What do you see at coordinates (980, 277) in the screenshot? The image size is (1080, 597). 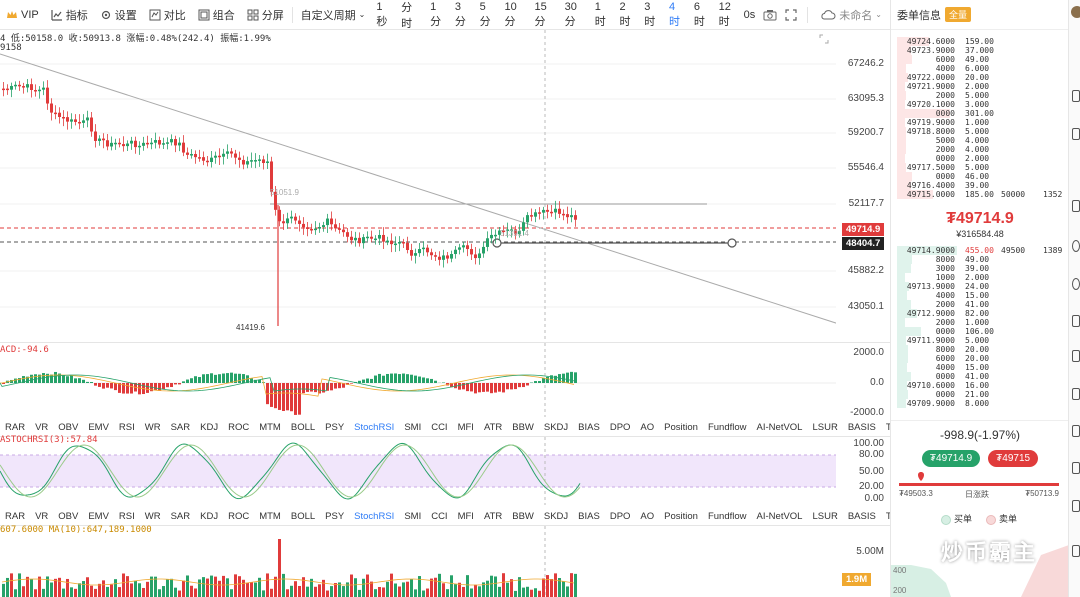 I see `bid-row: 1000 2.000` at bounding box center [980, 277].